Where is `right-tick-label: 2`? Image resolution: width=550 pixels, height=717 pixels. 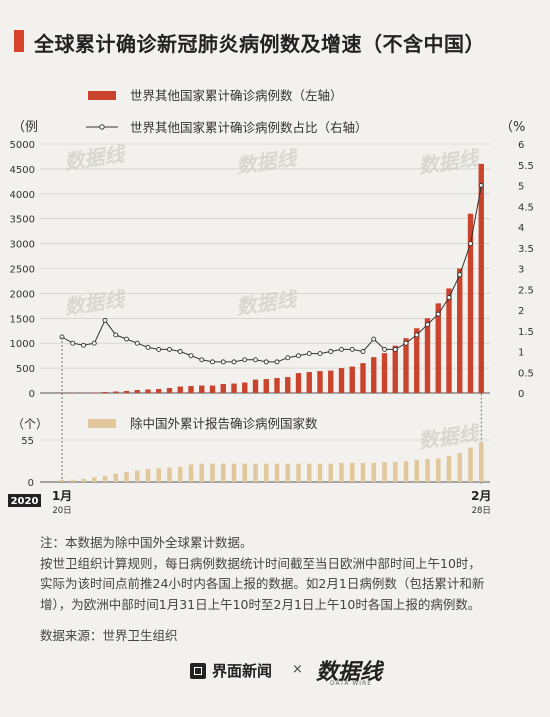 right-tick-label: 2 is located at coordinates (521, 311).